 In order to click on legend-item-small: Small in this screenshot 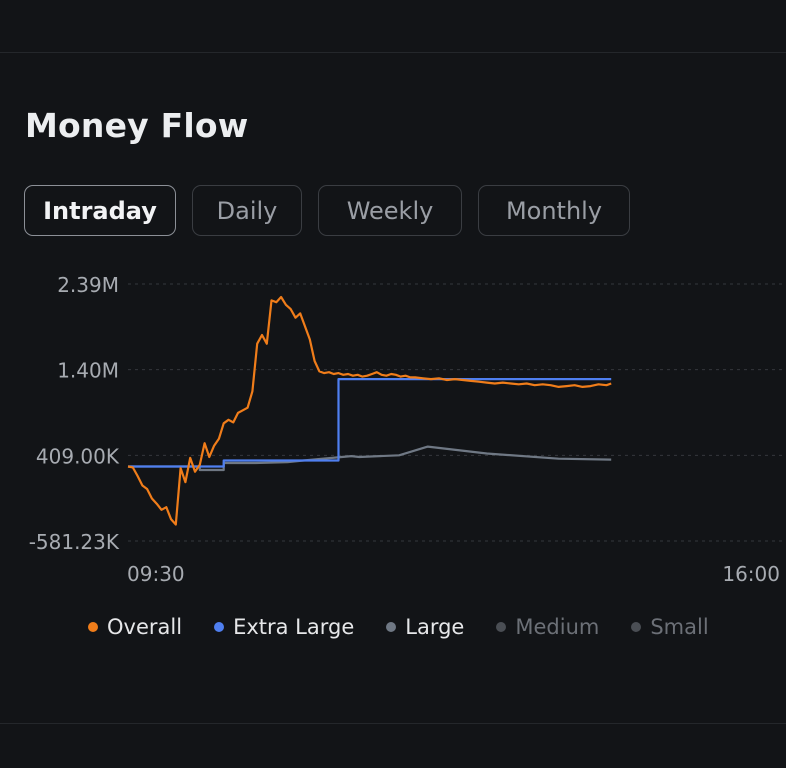, I will do `click(670, 627)`.